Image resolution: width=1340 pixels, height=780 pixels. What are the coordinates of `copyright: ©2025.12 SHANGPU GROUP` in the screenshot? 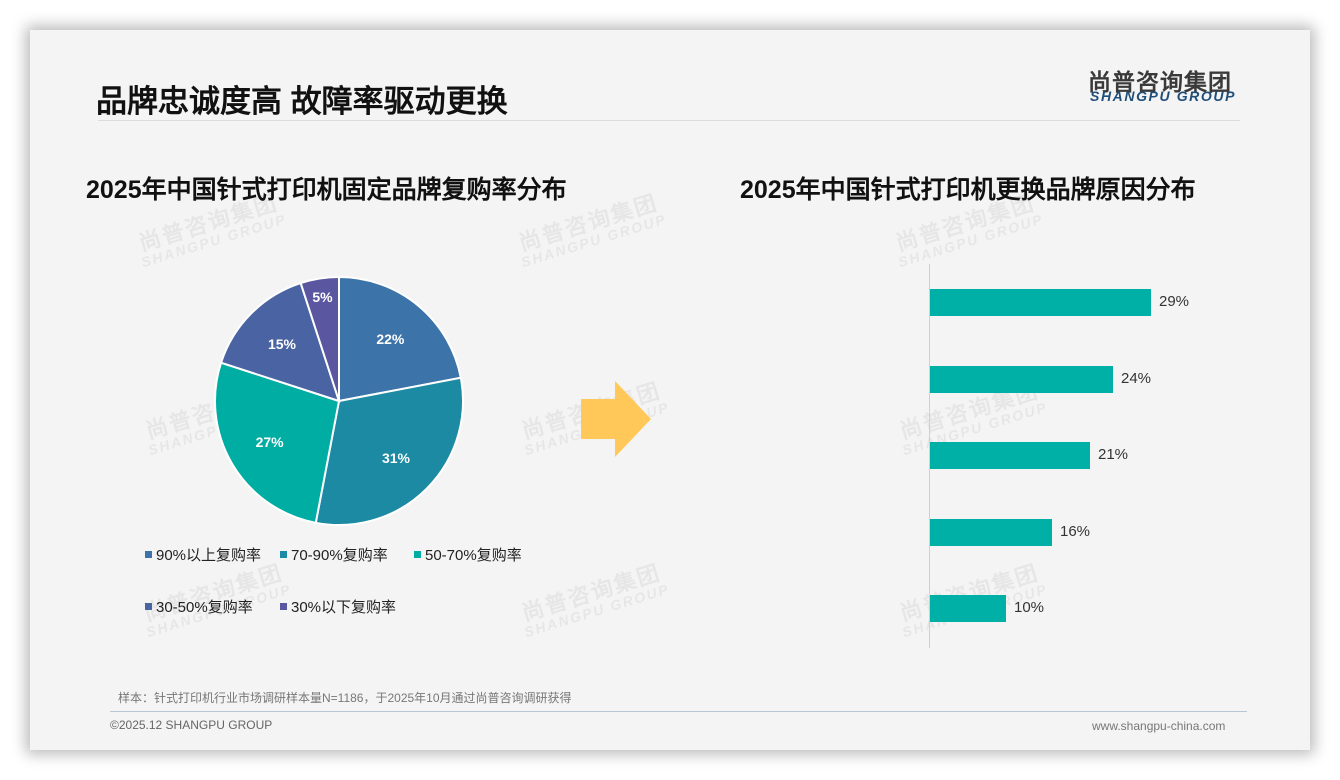 It's located at (191, 725).